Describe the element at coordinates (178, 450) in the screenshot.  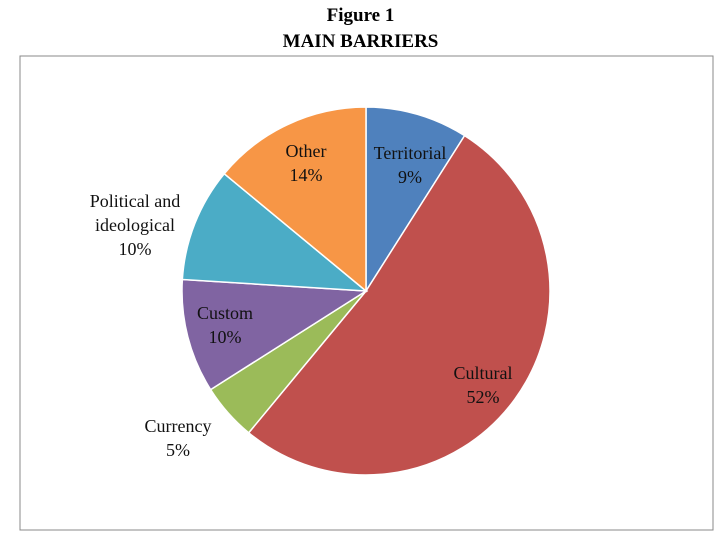
I see `value-label: 5%` at that location.